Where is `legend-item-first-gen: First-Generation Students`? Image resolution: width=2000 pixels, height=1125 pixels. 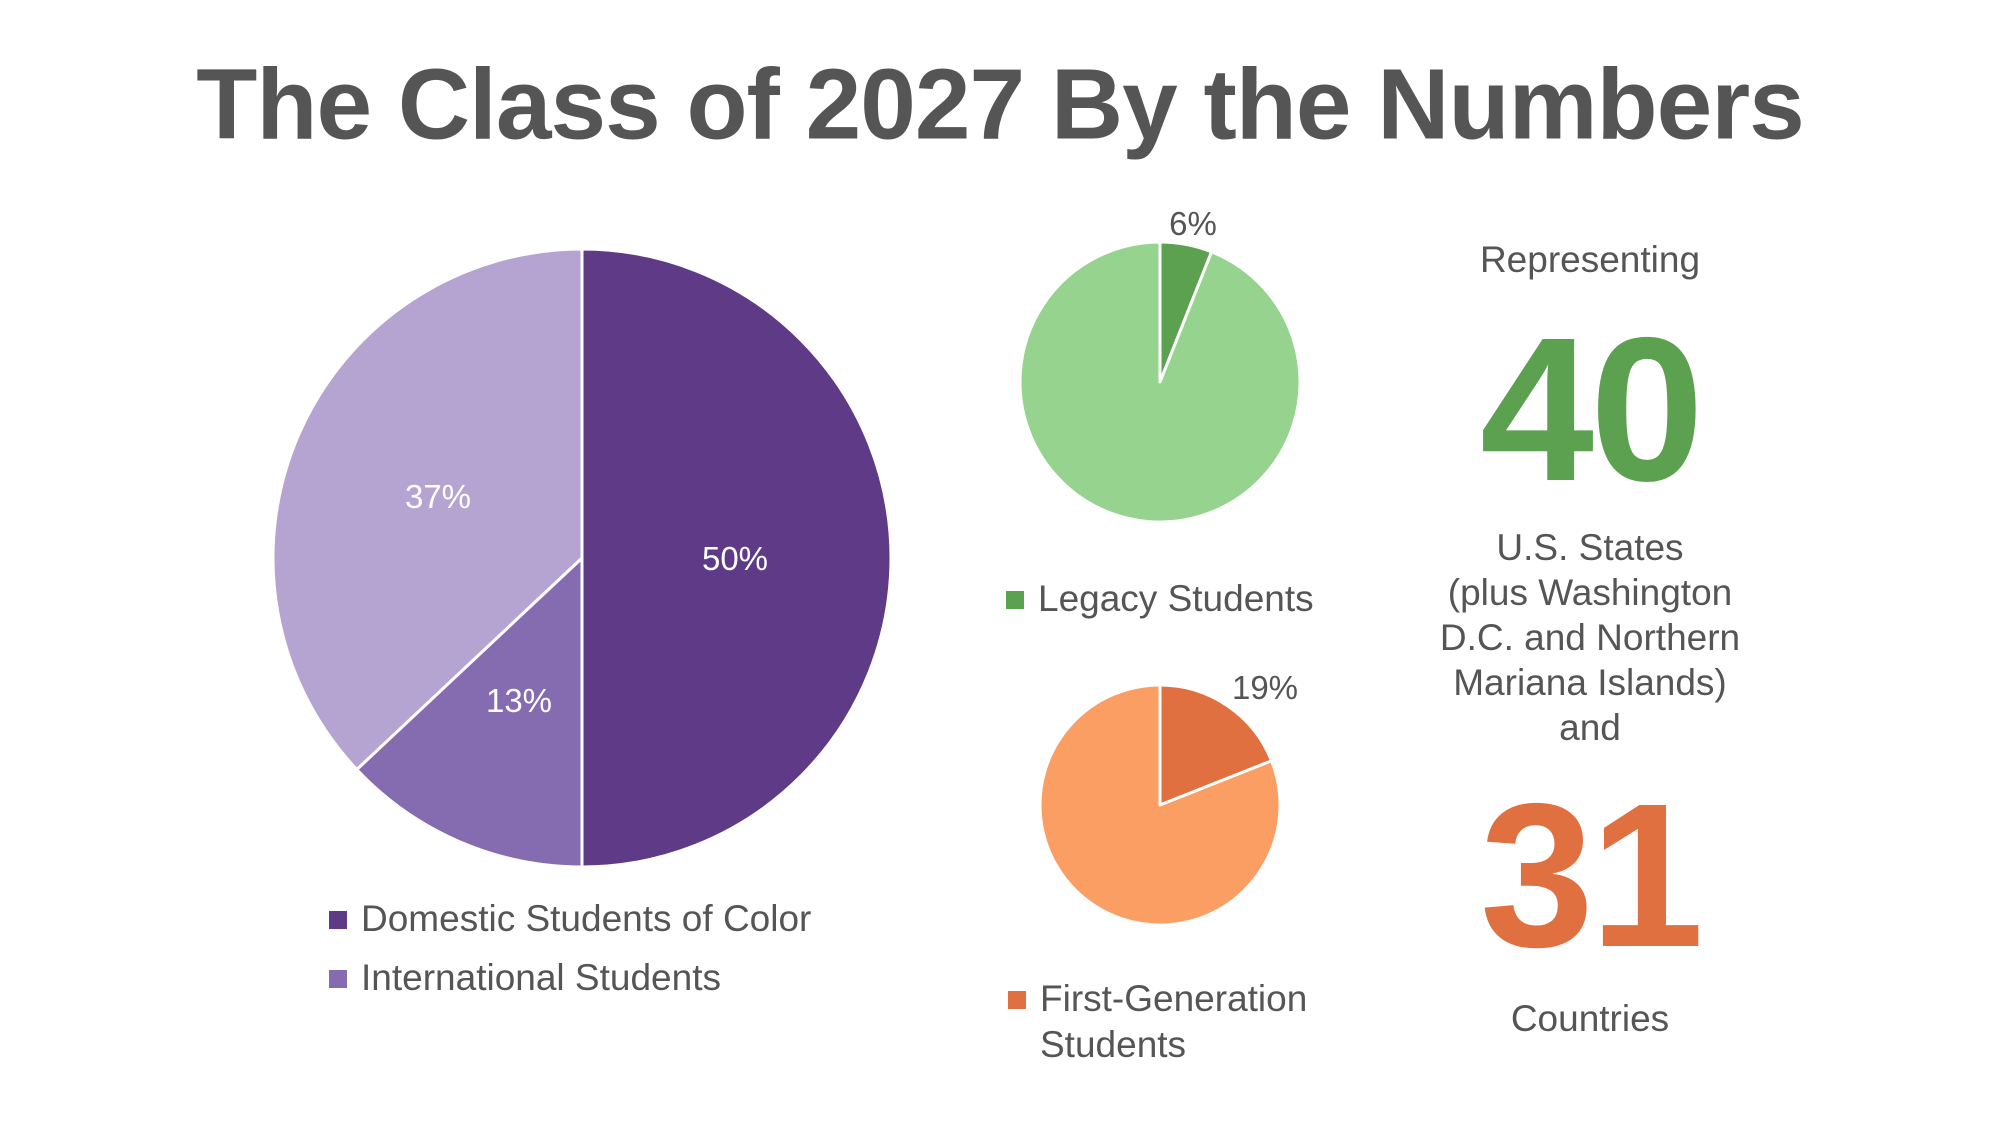 legend-item-first-gen: First-Generation Students is located at coordinates (1157, 1022).